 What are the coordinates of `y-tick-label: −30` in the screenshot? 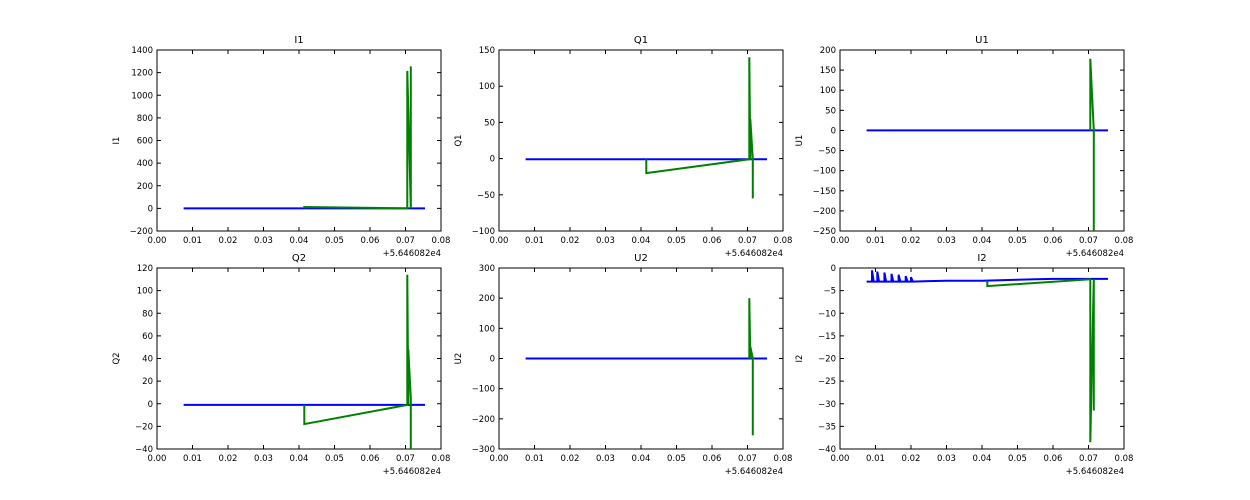 It's located at (827, 405).